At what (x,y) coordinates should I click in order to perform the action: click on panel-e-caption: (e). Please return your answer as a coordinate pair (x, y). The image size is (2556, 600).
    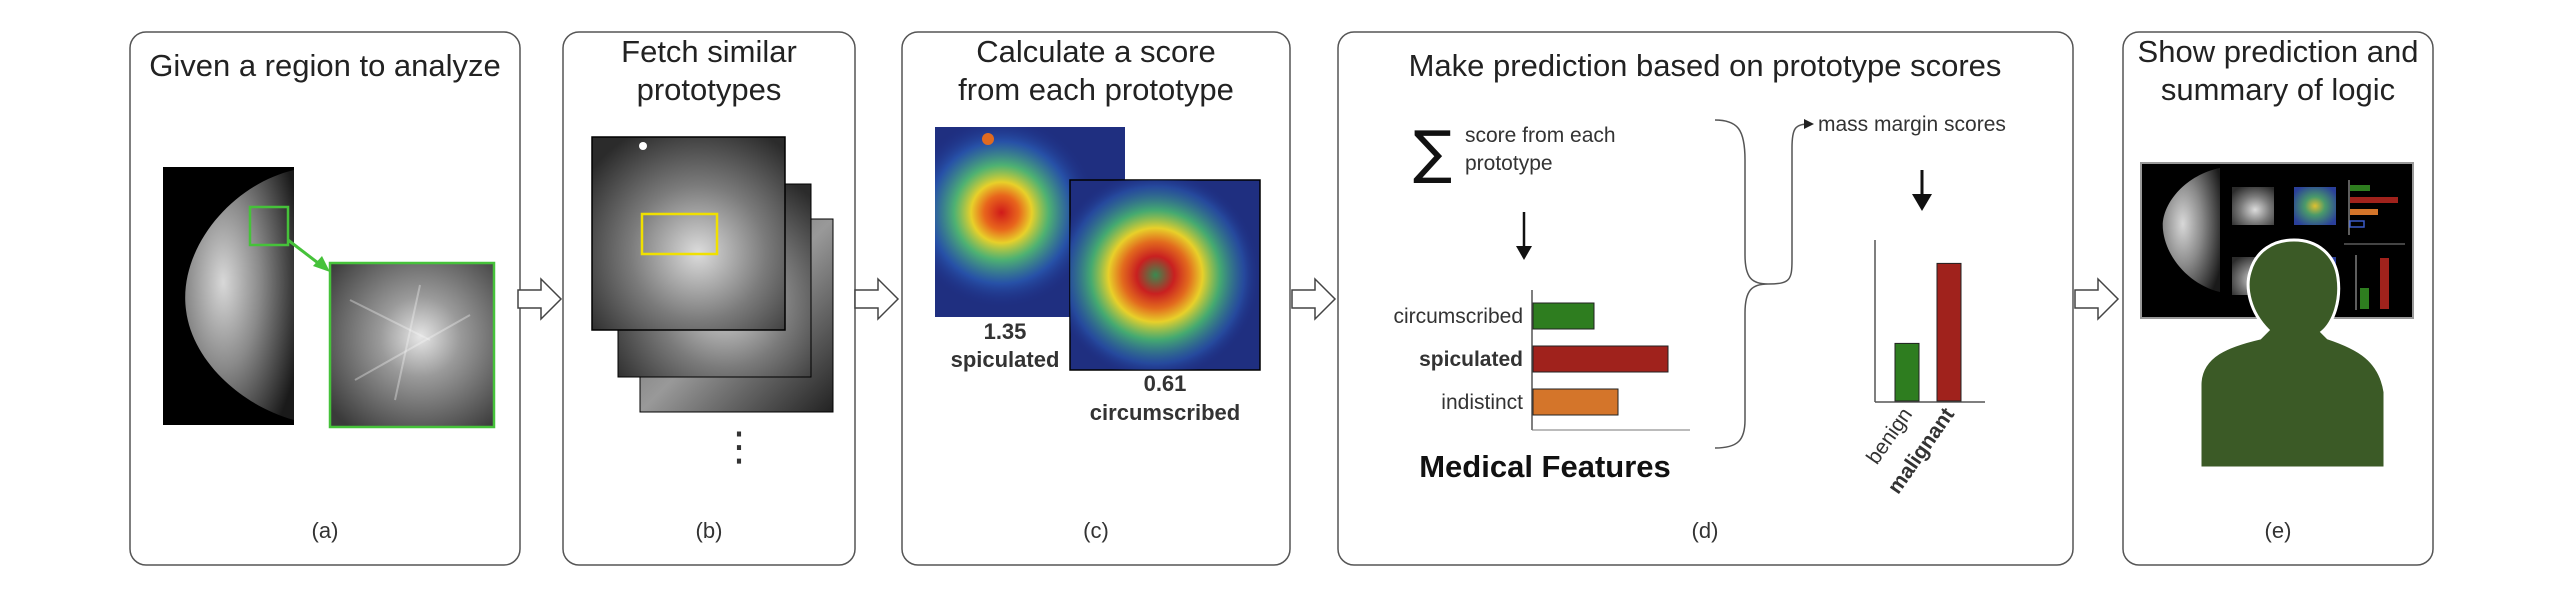
    Looking at the image, I should click on (2278, 530).